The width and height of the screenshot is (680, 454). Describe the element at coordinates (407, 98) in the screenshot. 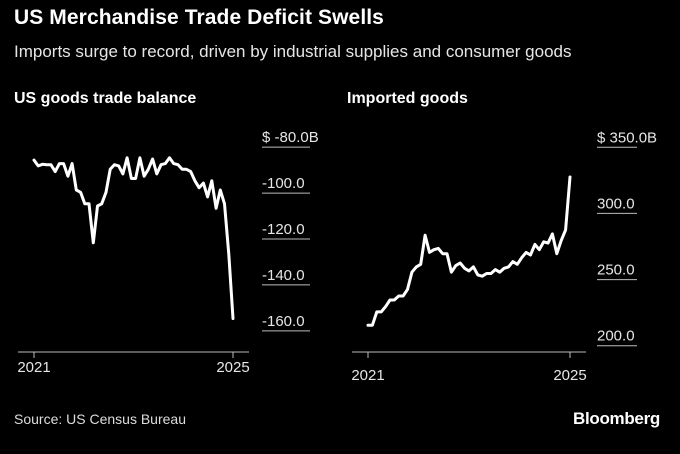

I see `right-panel-title: Imported goods` at that location.